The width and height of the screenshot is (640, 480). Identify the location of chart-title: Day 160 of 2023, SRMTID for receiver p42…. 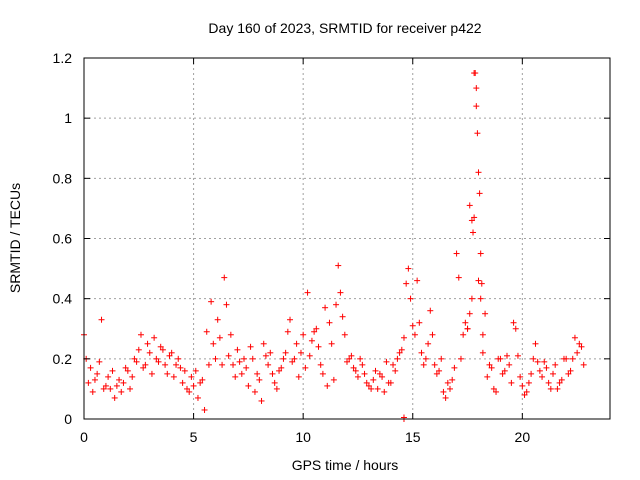
(344, 28).